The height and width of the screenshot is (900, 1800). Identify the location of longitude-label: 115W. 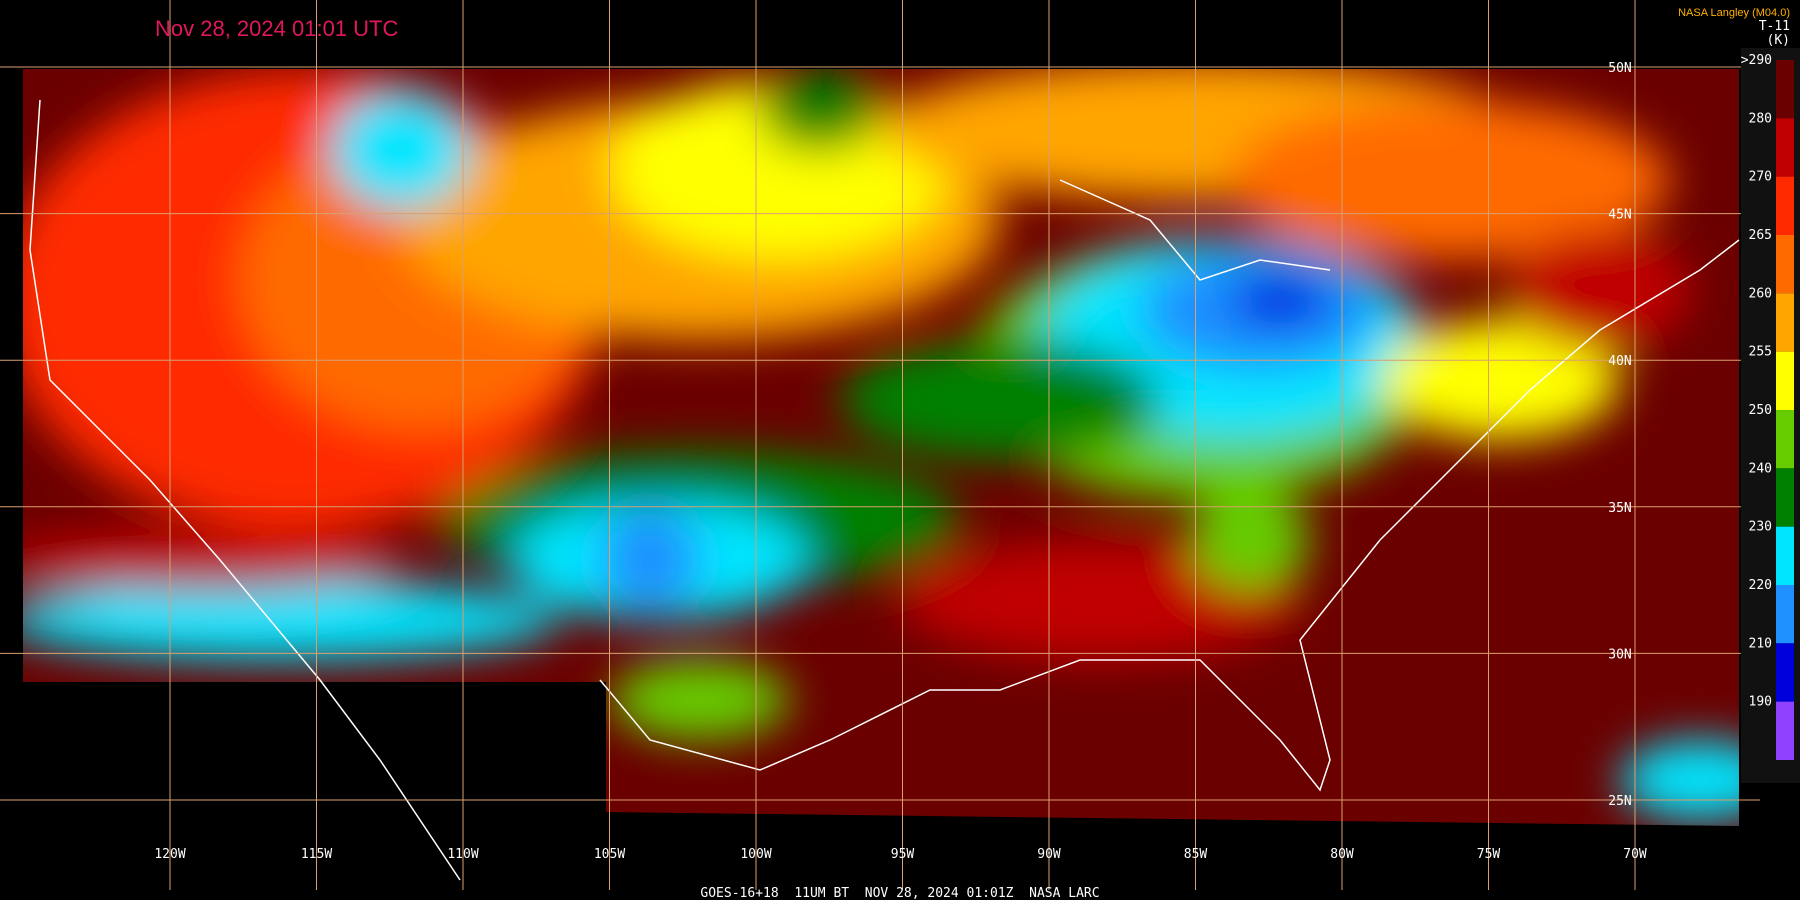
(316, 854).